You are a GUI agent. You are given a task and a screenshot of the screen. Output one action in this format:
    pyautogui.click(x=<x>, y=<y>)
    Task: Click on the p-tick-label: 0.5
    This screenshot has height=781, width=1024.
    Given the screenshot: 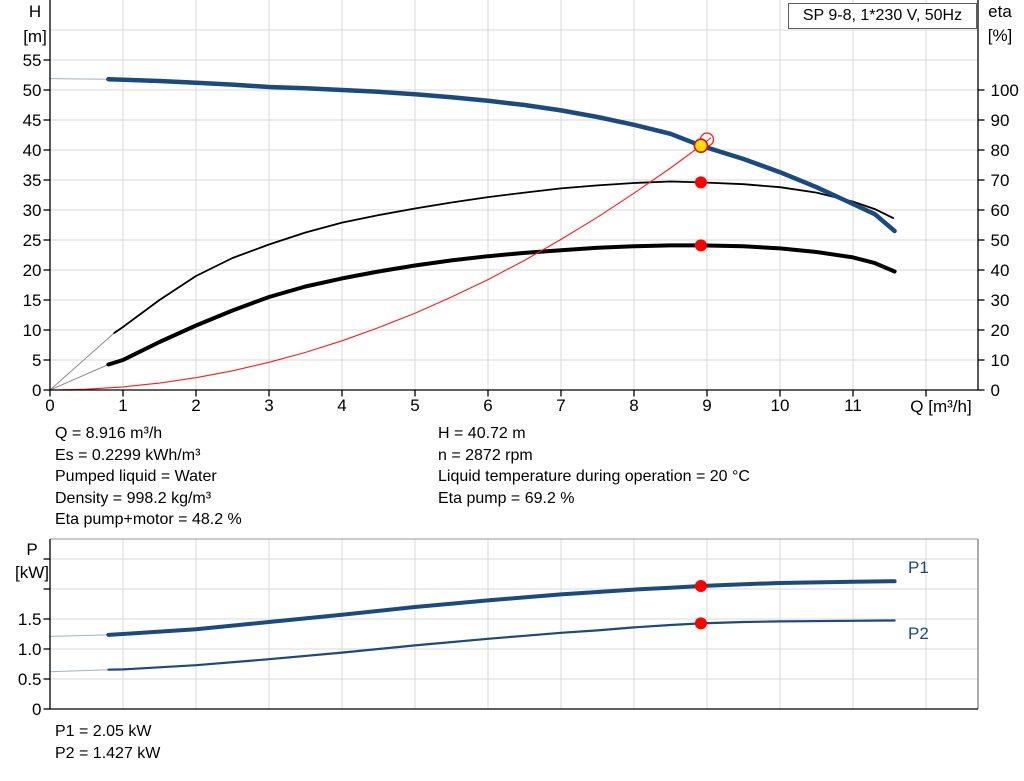 What is the action you would take?
    pyautogui.click(x=30, y=679)
    